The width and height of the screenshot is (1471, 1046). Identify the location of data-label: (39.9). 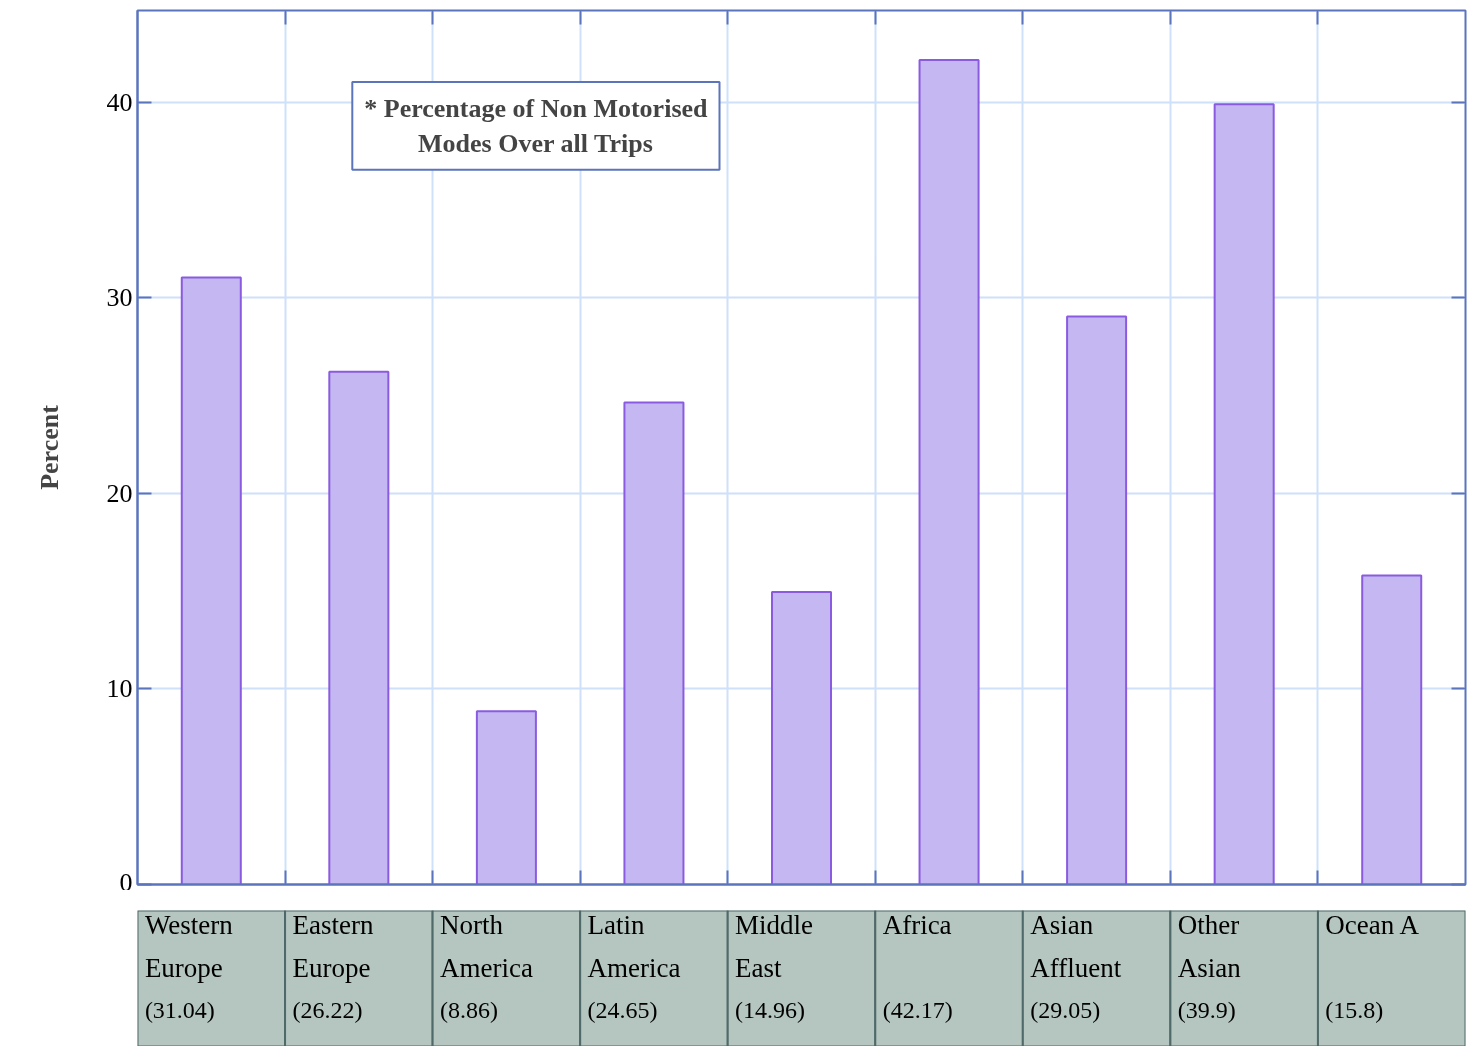
(1206, 1010).